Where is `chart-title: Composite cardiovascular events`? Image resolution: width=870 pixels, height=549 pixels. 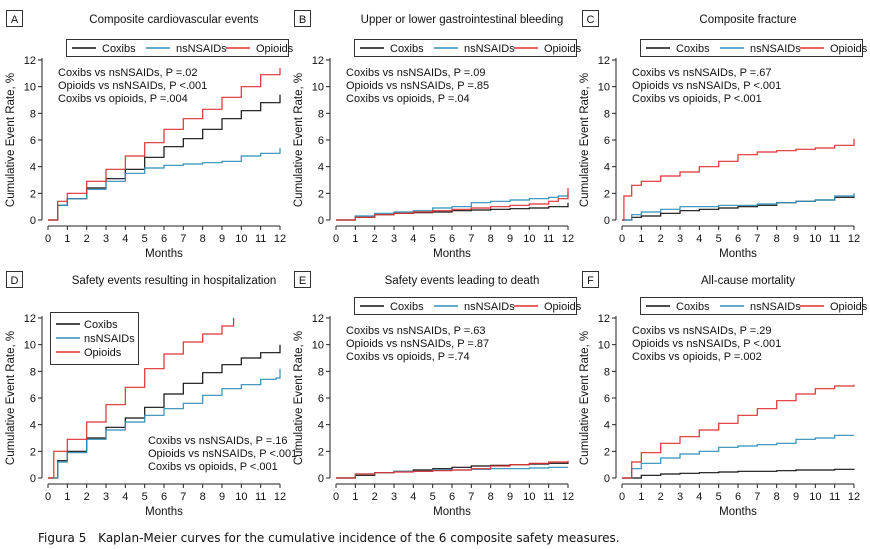 chart-title: Composite cardiovascular events is located at coordinates (174, 20).